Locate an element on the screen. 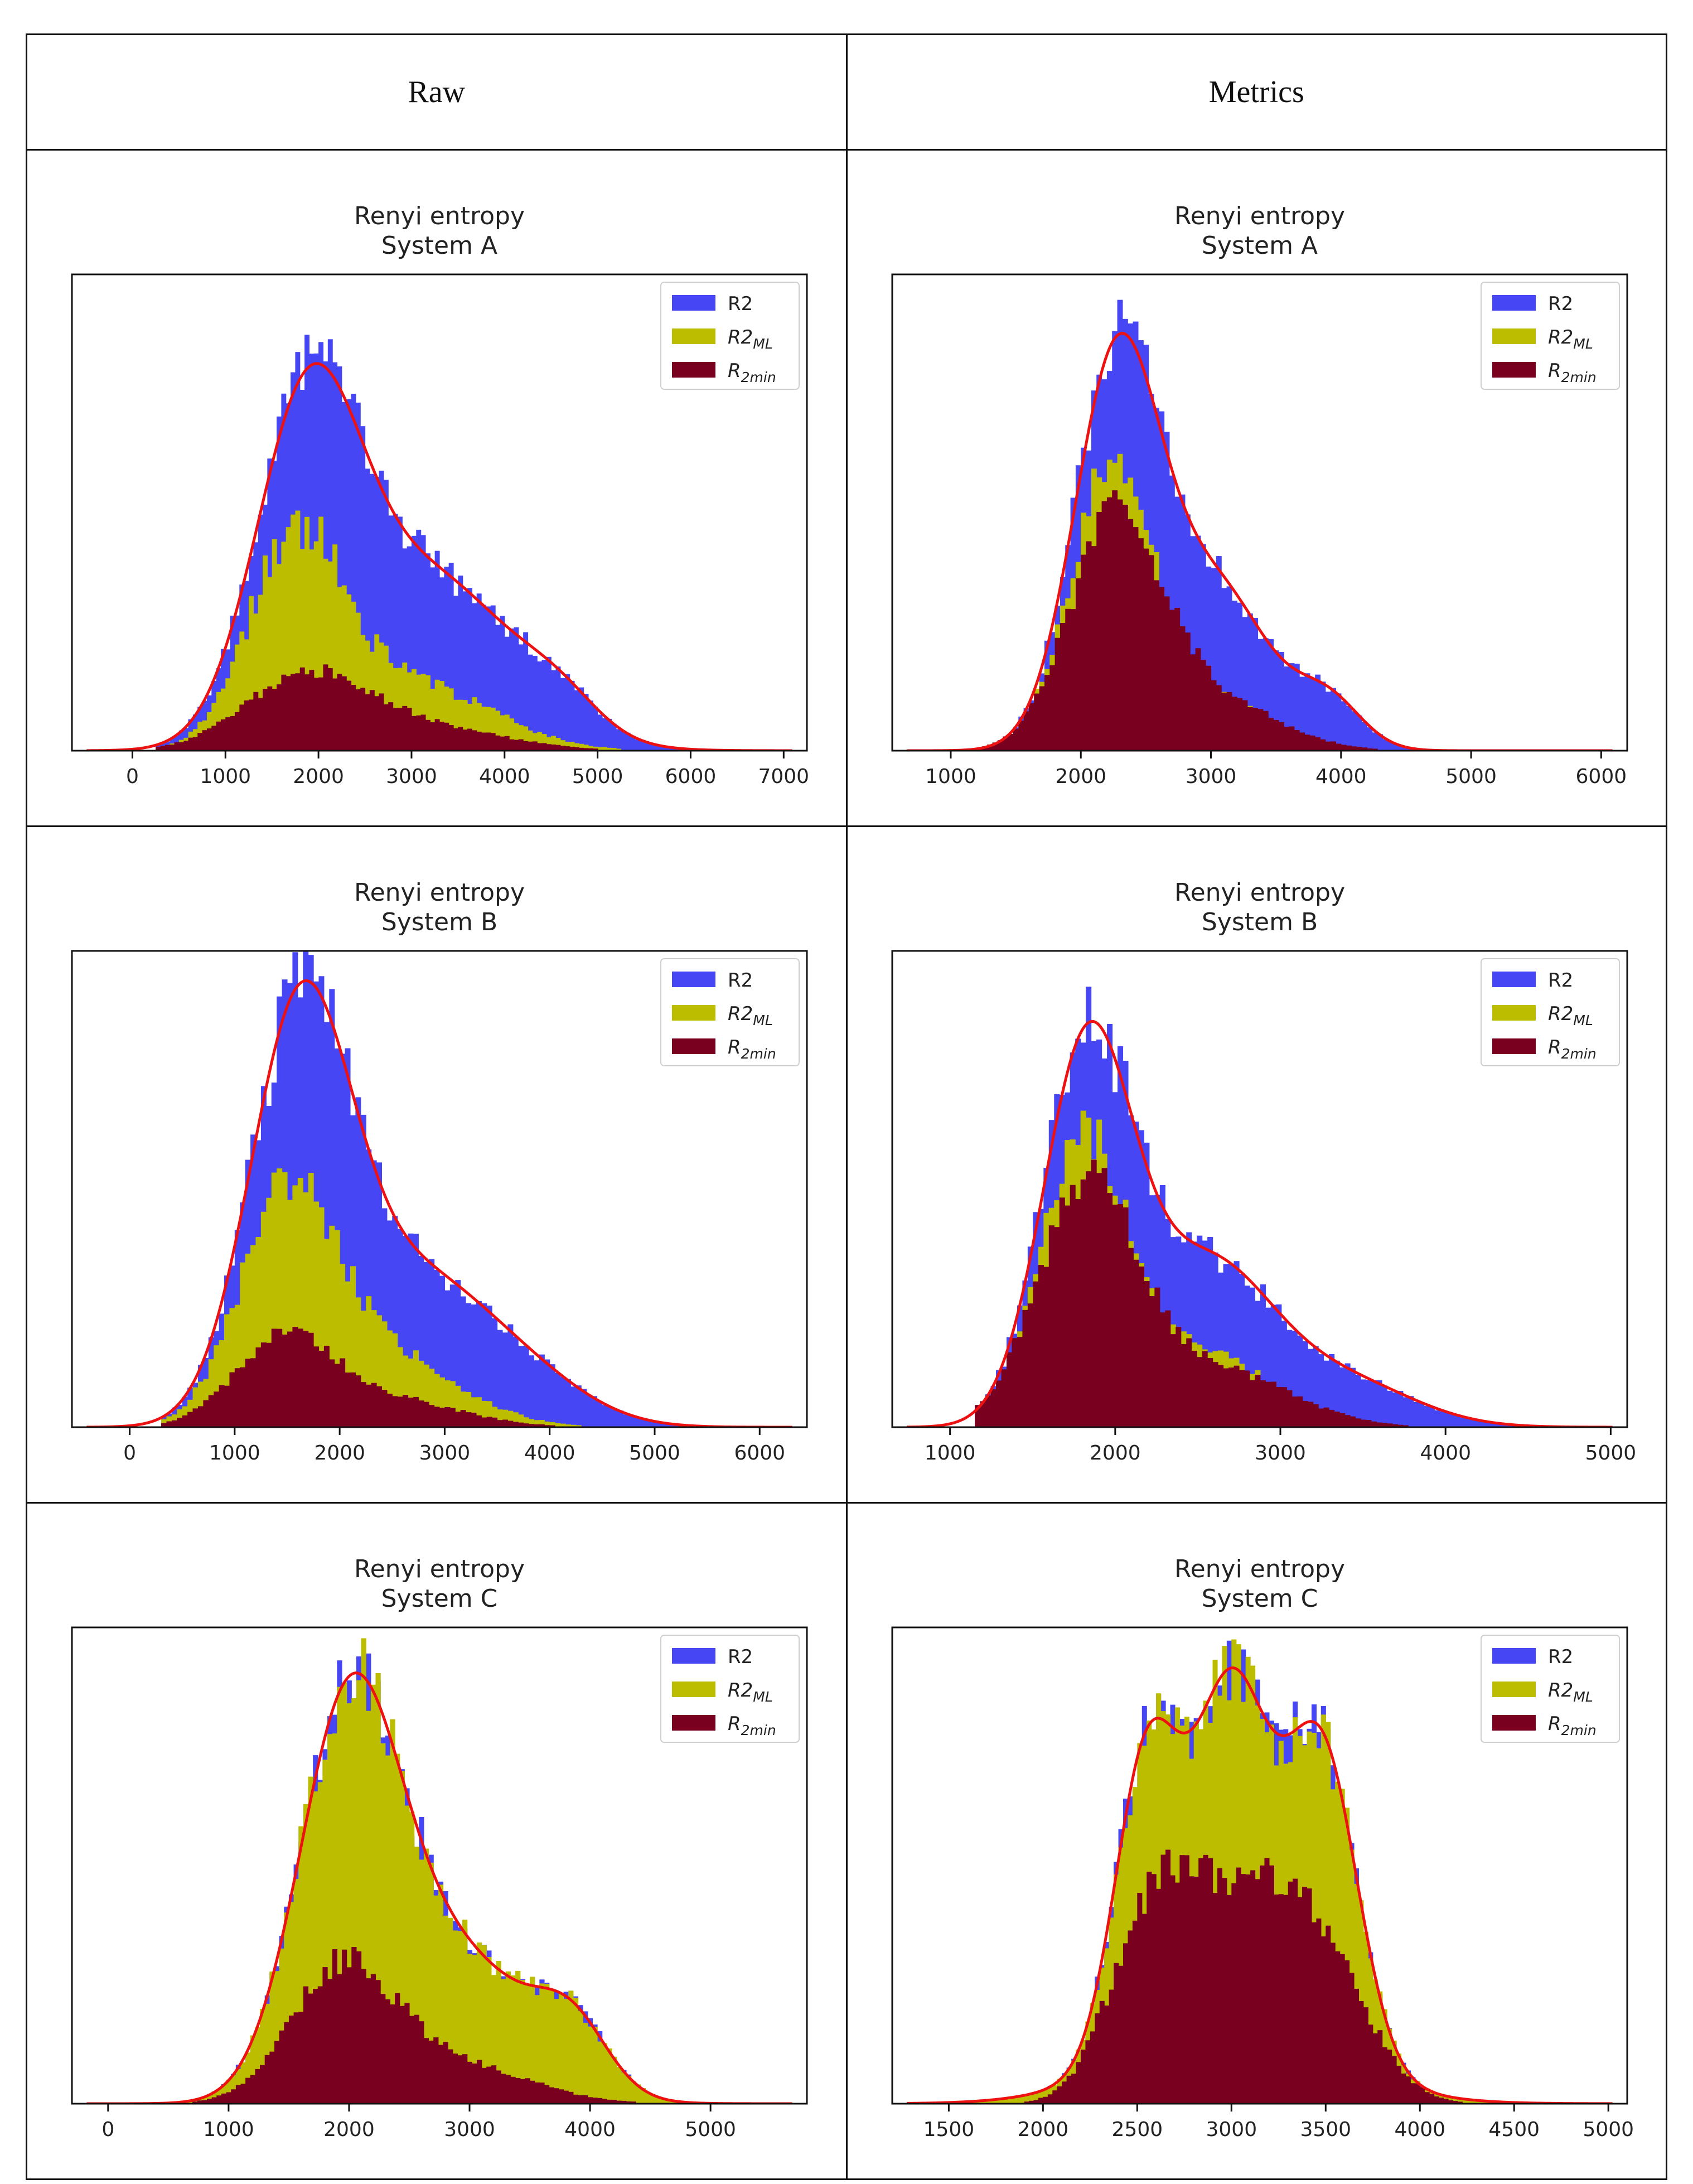  x-tick-label: 6000 is located at coordinates (759, 1453).